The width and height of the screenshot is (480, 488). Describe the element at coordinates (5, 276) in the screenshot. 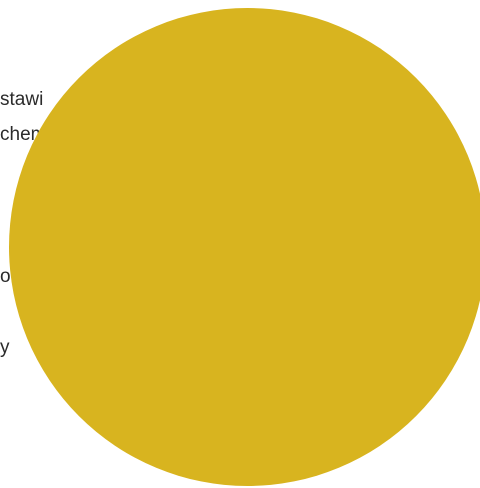

I see `text-fragment-o: o` at that location.